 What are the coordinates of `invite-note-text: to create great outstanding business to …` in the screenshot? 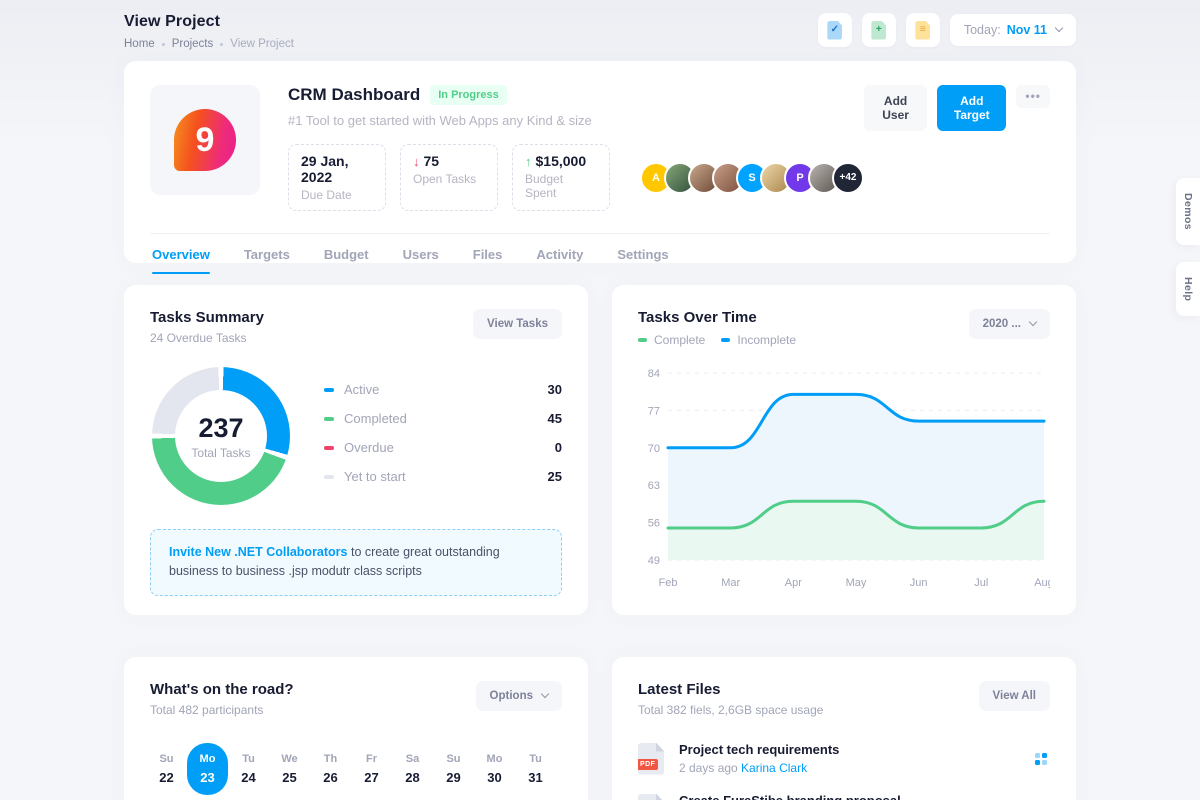 It's located at (334, 562).